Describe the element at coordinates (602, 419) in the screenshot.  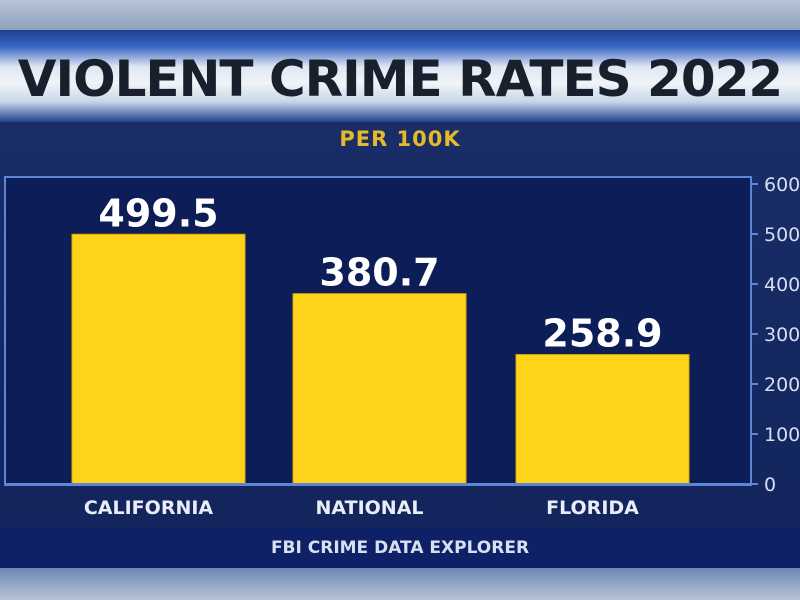
I see `bar-florida` at that location.